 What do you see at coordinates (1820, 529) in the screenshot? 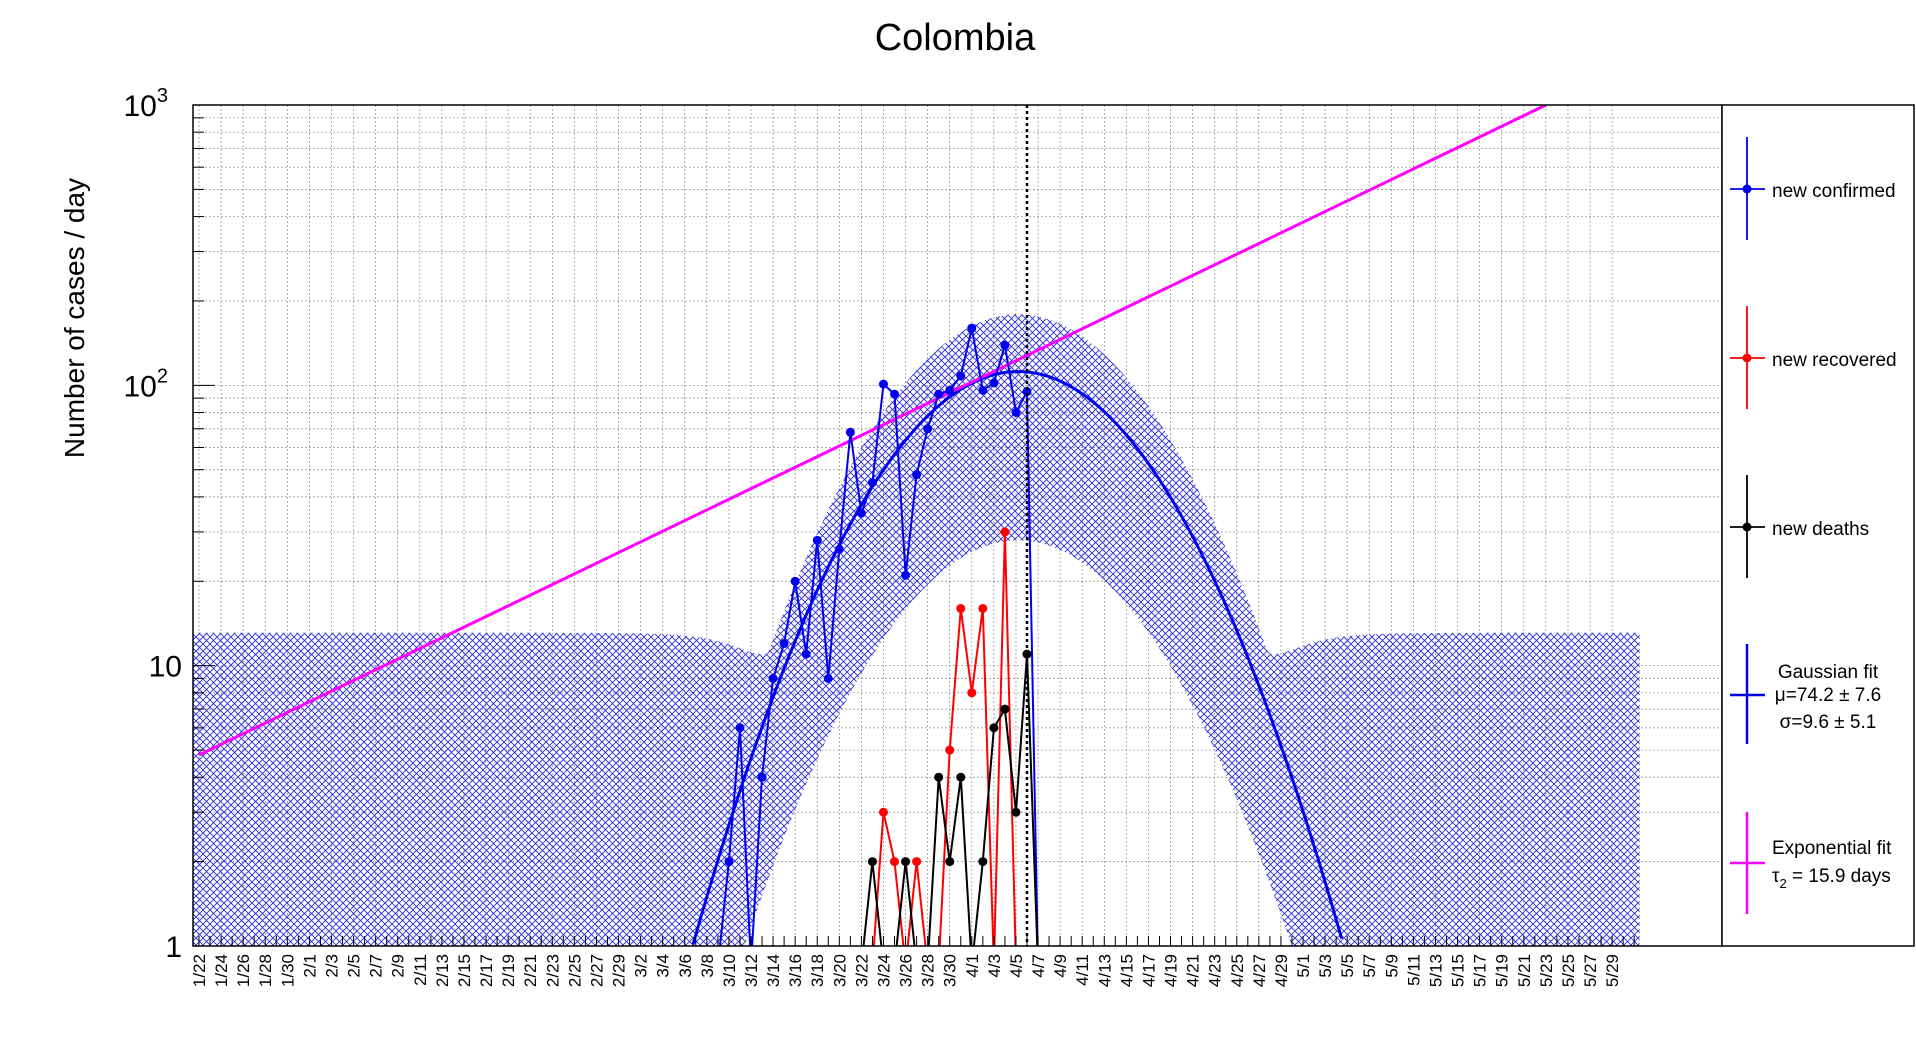
I see `legend-label: new deaths` at bounding box center [1820, 529].